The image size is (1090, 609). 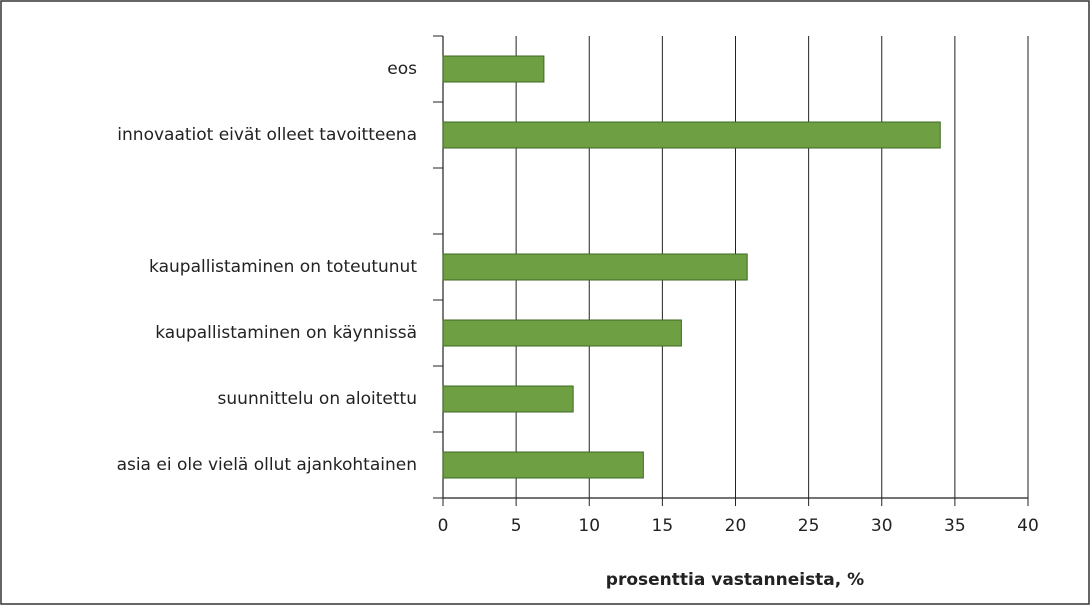 I want to click on x-axis-label: prosenttia vastanneista, %, so click(x=735, y=580).